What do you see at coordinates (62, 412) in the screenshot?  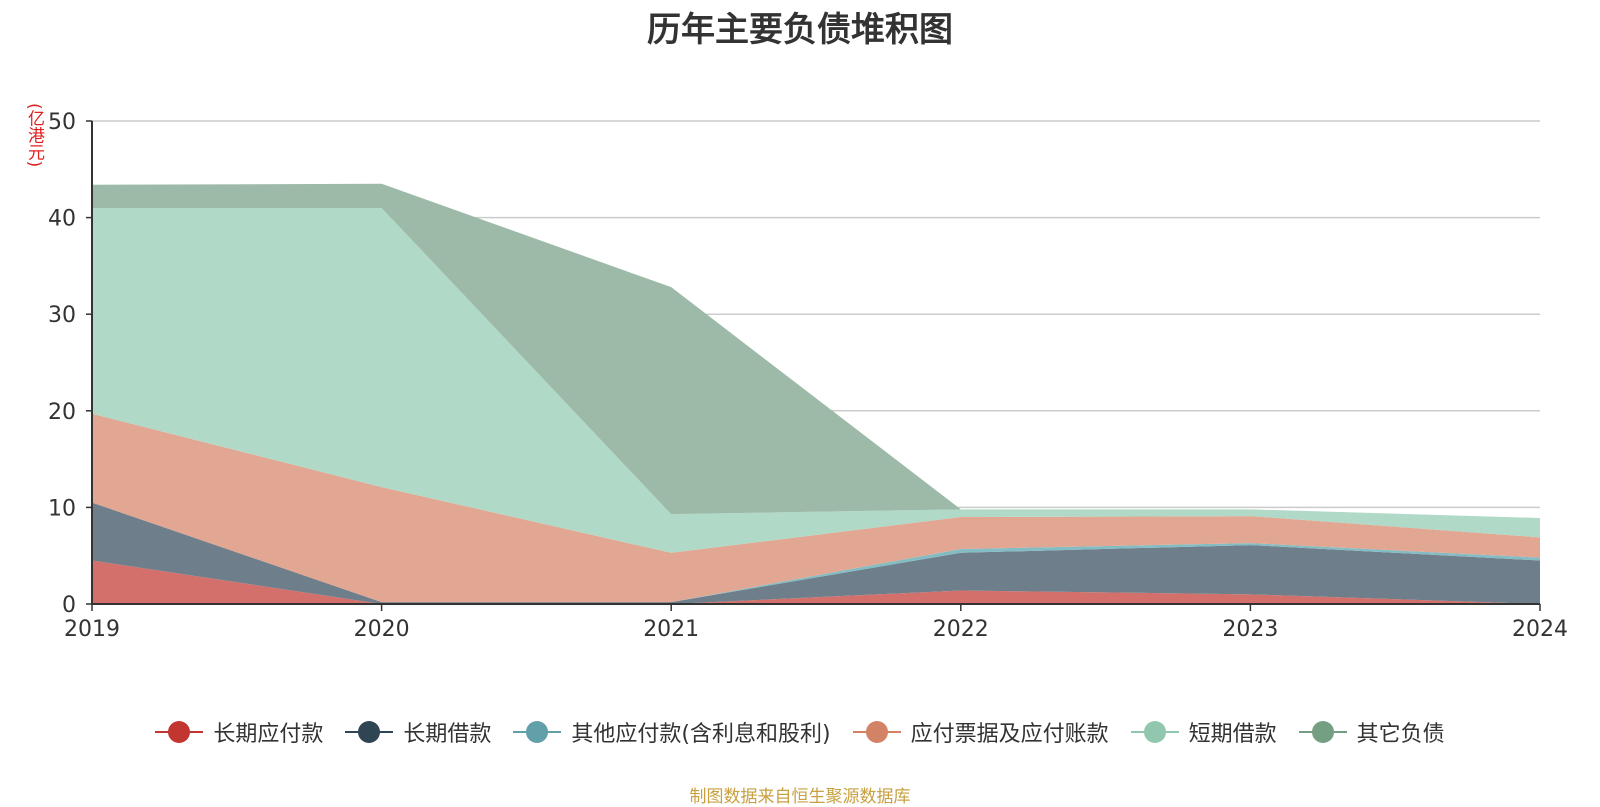 I see `y-tick-label: 20` at bounding box center [62, 412].